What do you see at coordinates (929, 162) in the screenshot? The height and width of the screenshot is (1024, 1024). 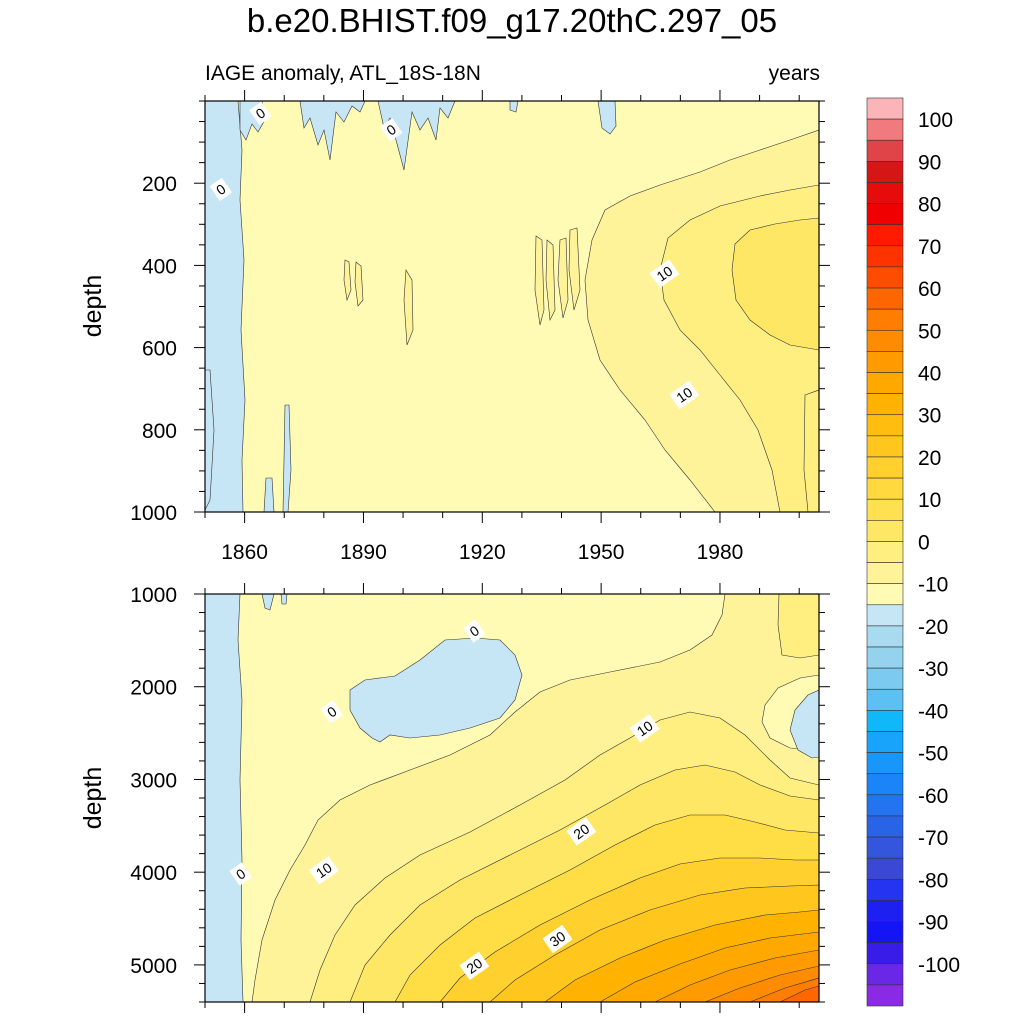 I see `colorbar-label: 90` at bounding box center [929, 162].